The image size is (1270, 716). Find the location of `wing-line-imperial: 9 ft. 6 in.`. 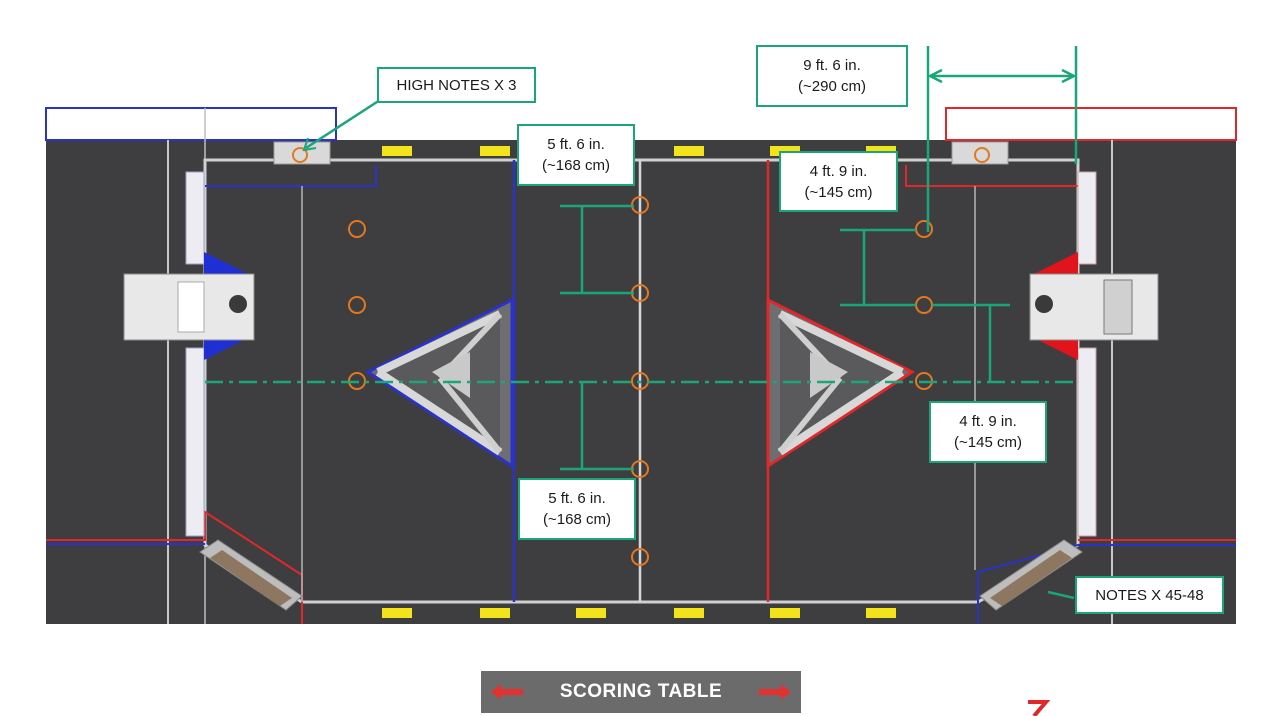

wing-line-imperial: 9 ft. 6 in. is located at coordinates (832, 65).